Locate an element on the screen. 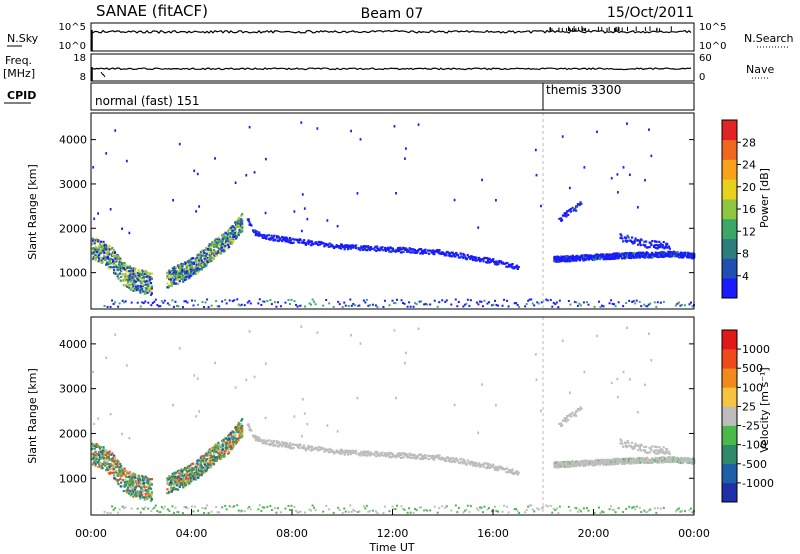 Image resolution: width=800 pixels, height=554 pixels. power-colorbar-tick-label-2: 12 is located at coordinates (749, 231).